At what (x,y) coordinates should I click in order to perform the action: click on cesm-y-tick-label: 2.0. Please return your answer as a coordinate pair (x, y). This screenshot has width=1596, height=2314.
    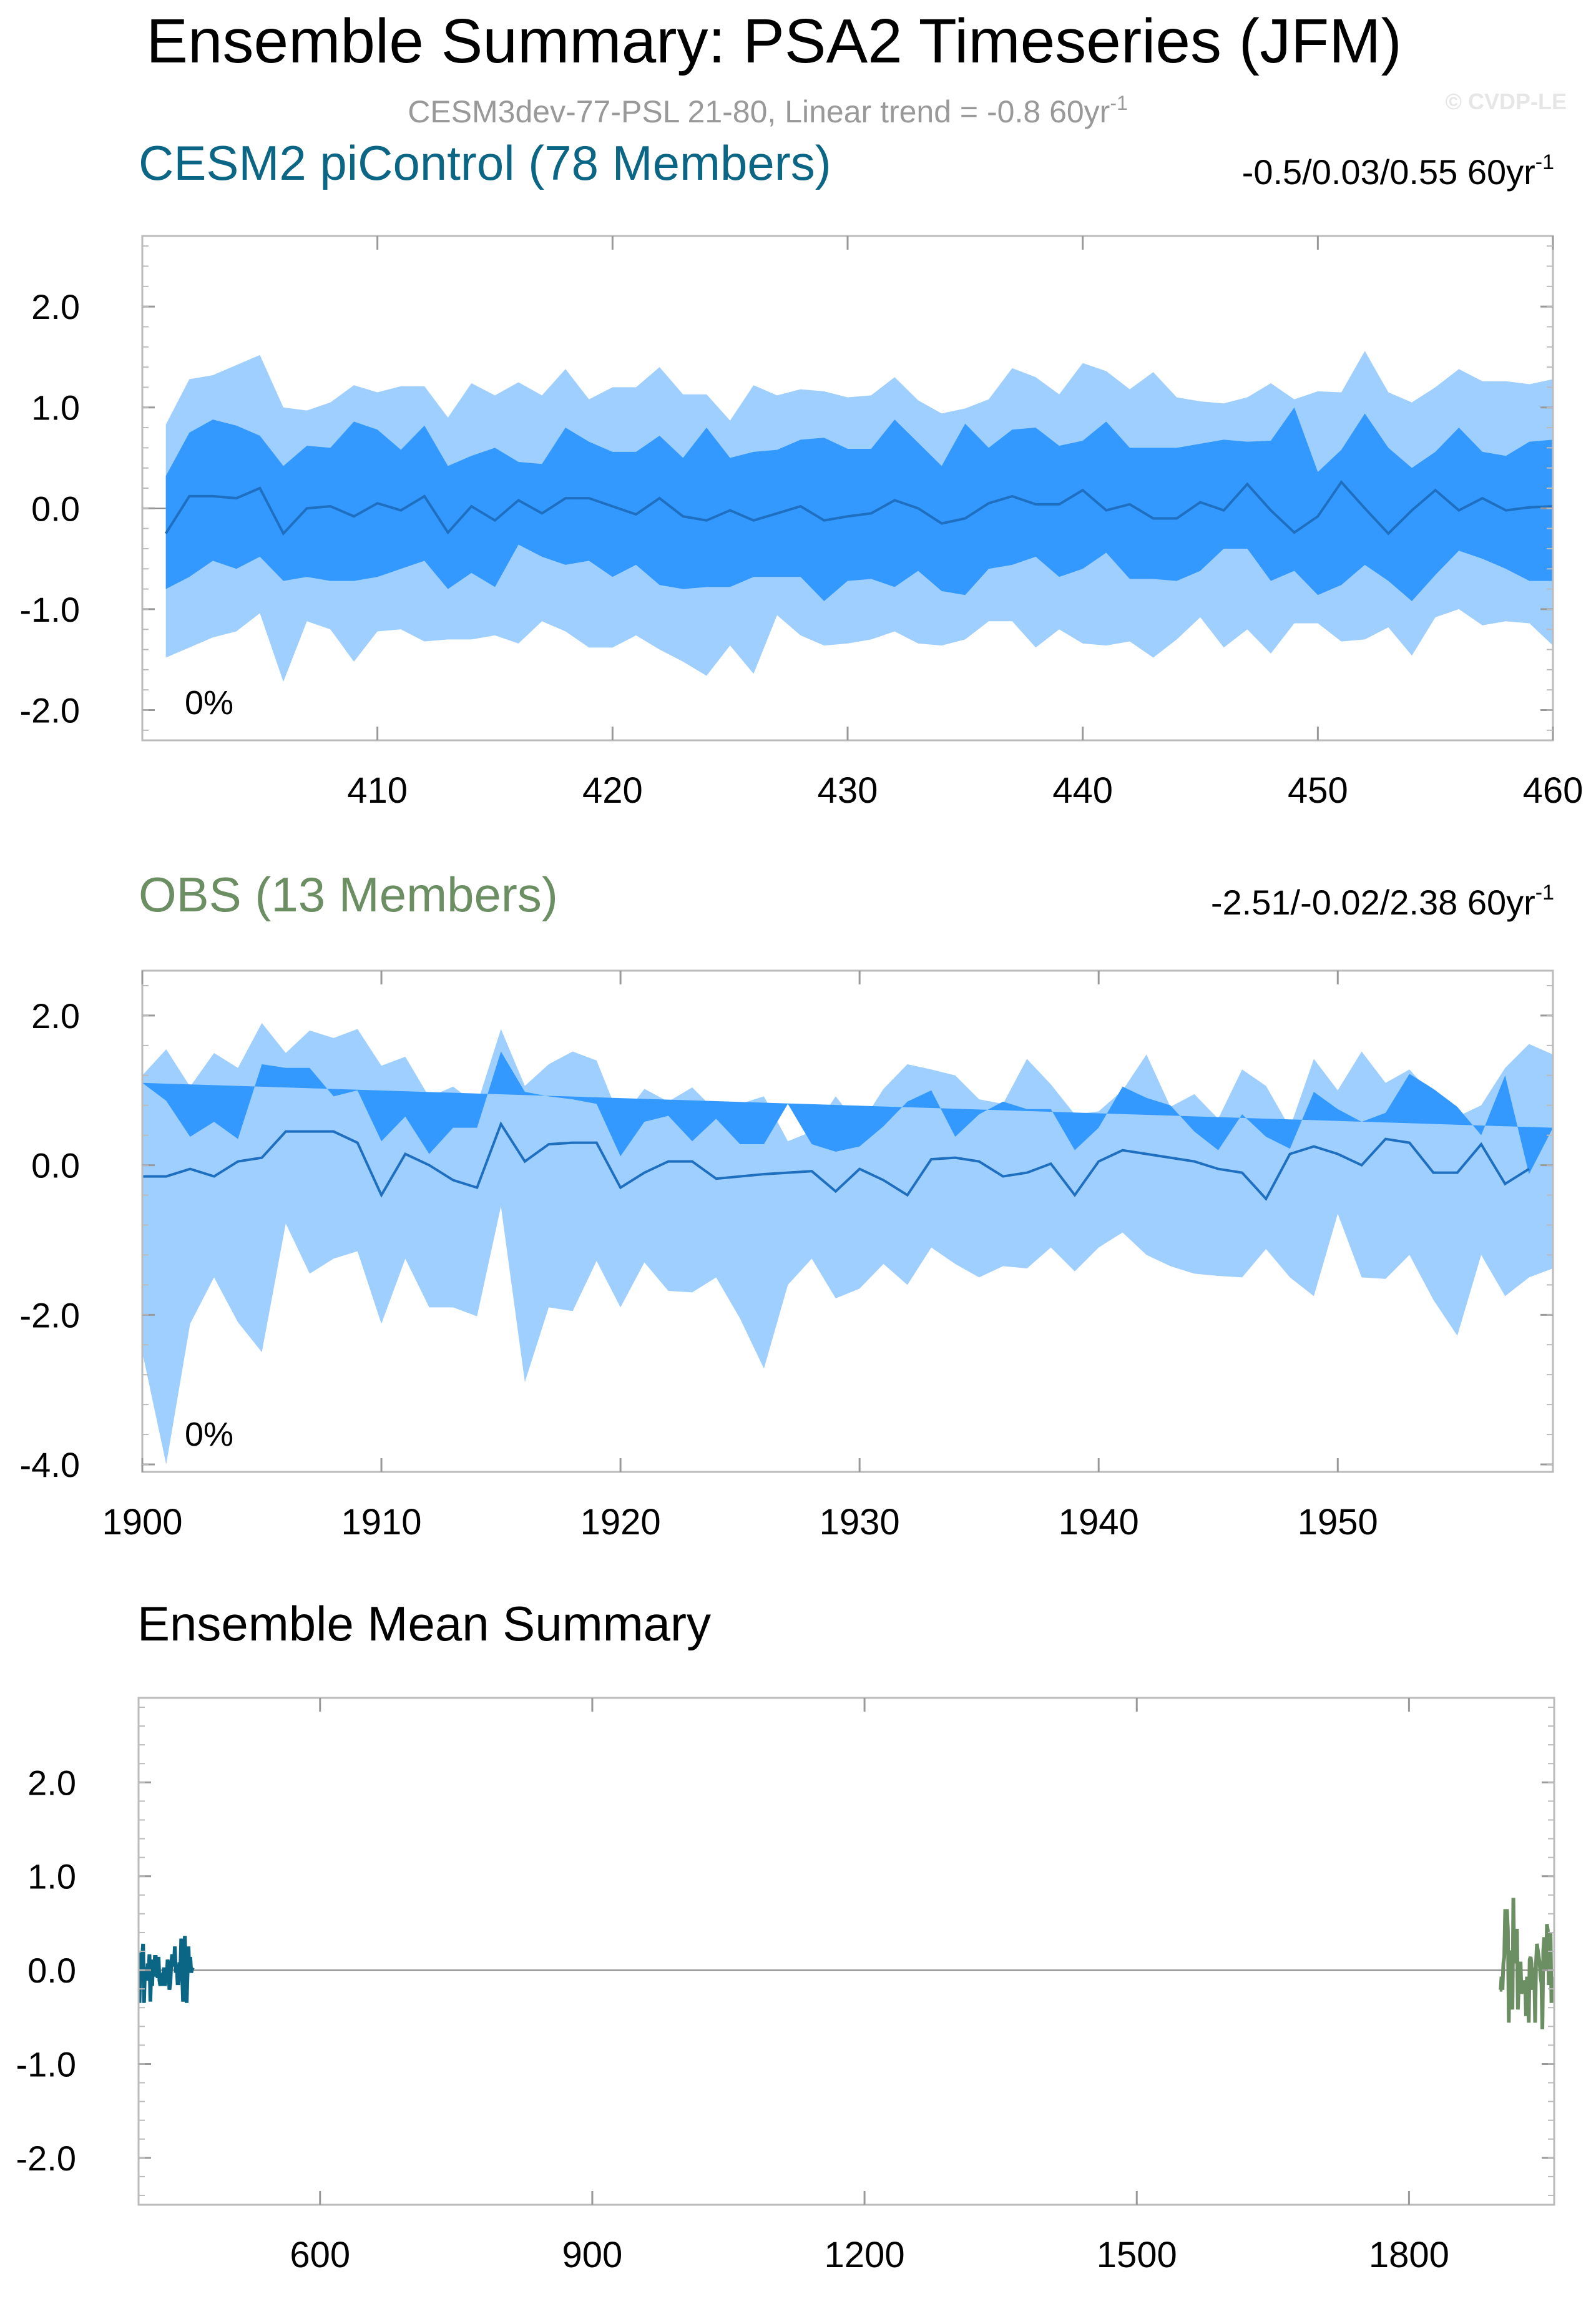
    Looking at the image, I should click on (55, 306).